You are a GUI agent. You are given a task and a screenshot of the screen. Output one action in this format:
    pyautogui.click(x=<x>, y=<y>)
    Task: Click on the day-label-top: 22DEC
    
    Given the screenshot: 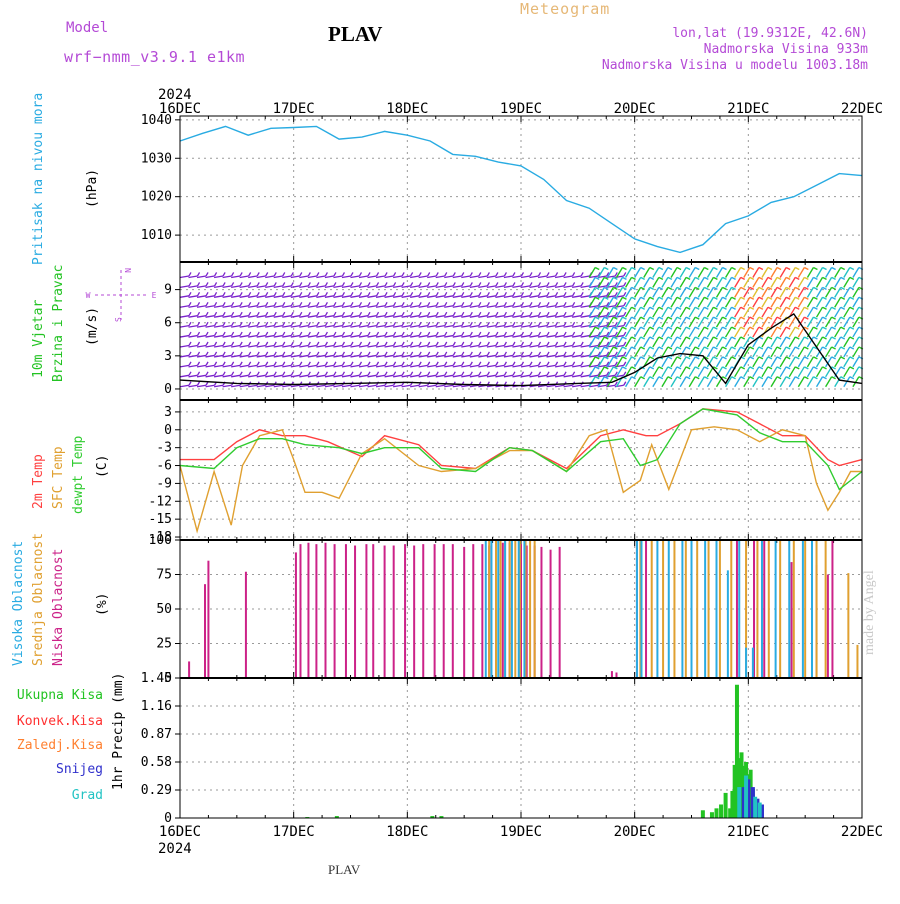 What is the action you would take?
    pyautogui.click(x=862, y=109)
    